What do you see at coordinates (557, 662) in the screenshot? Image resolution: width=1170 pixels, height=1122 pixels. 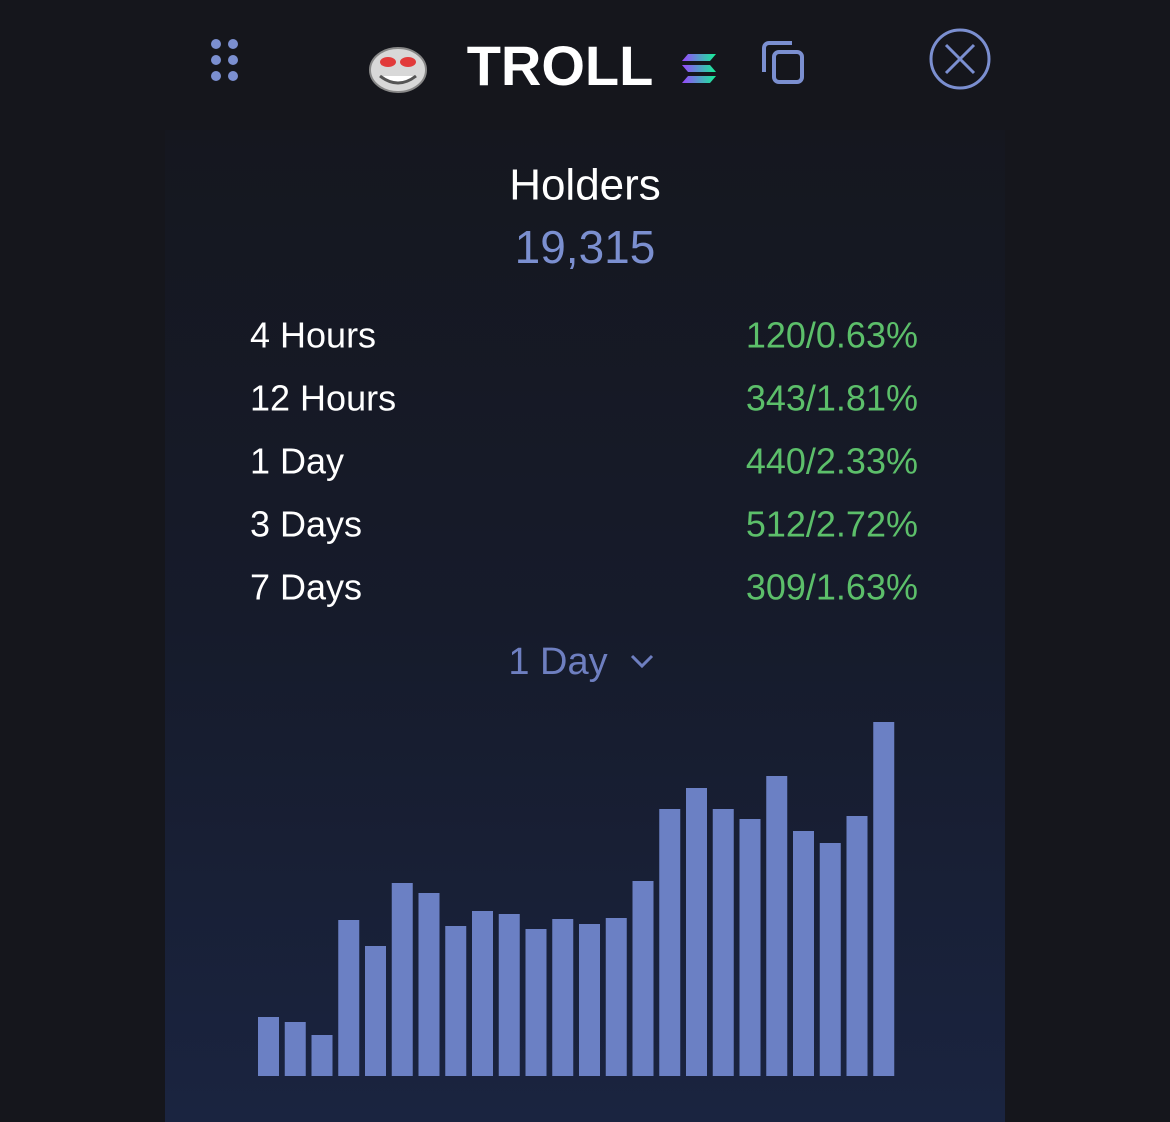 I see `selector-label: 1 Day` at bounding box center [557, 662].